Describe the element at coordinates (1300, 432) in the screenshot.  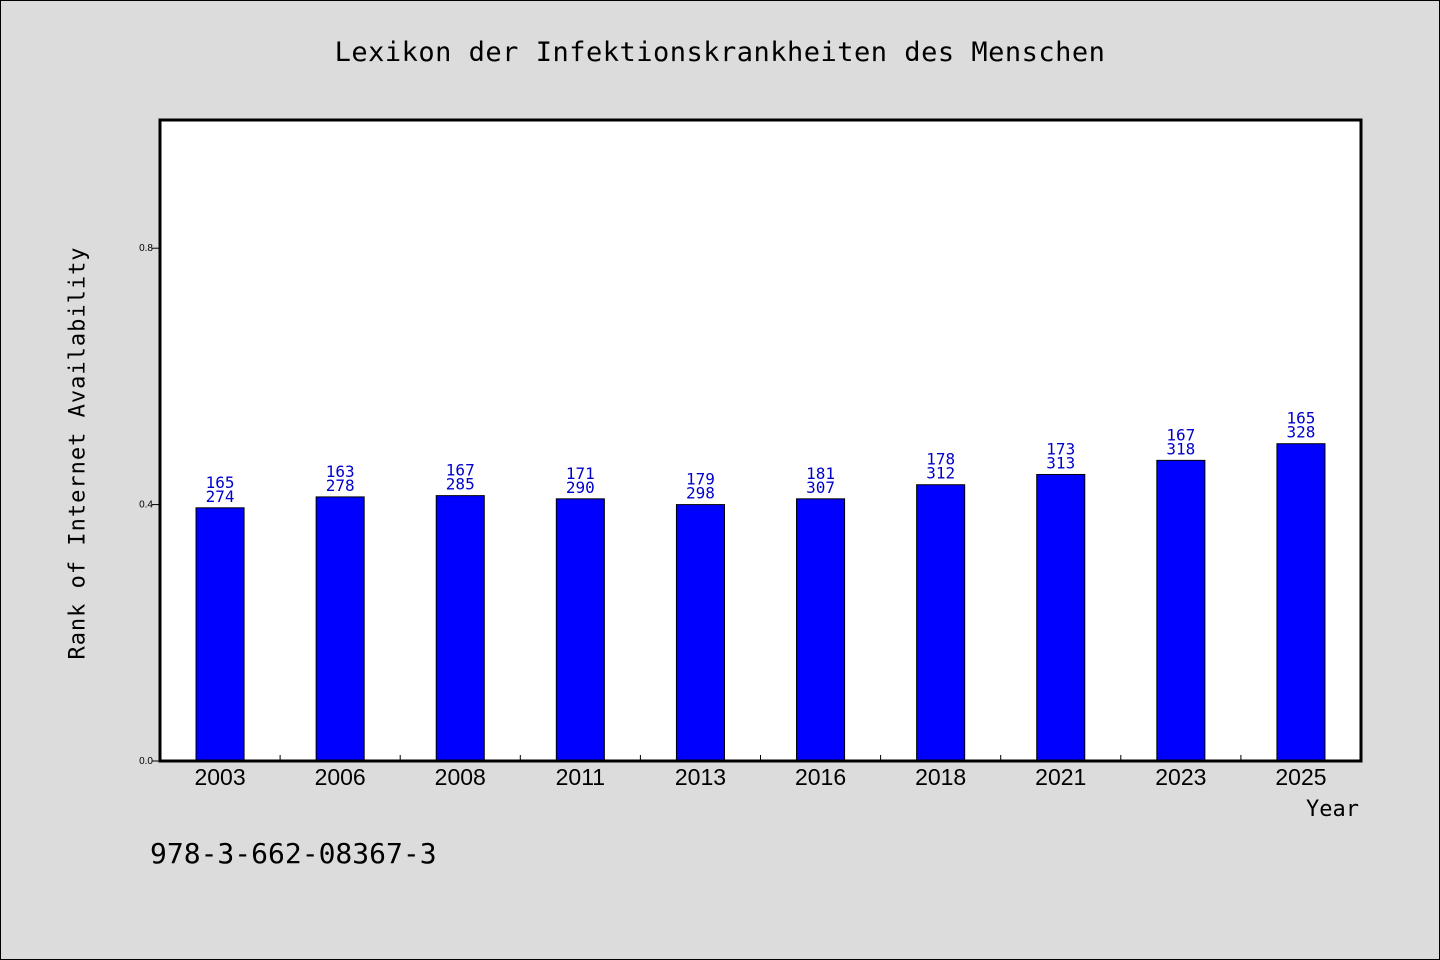
I see `bar-label-bottom: 328` at that location.